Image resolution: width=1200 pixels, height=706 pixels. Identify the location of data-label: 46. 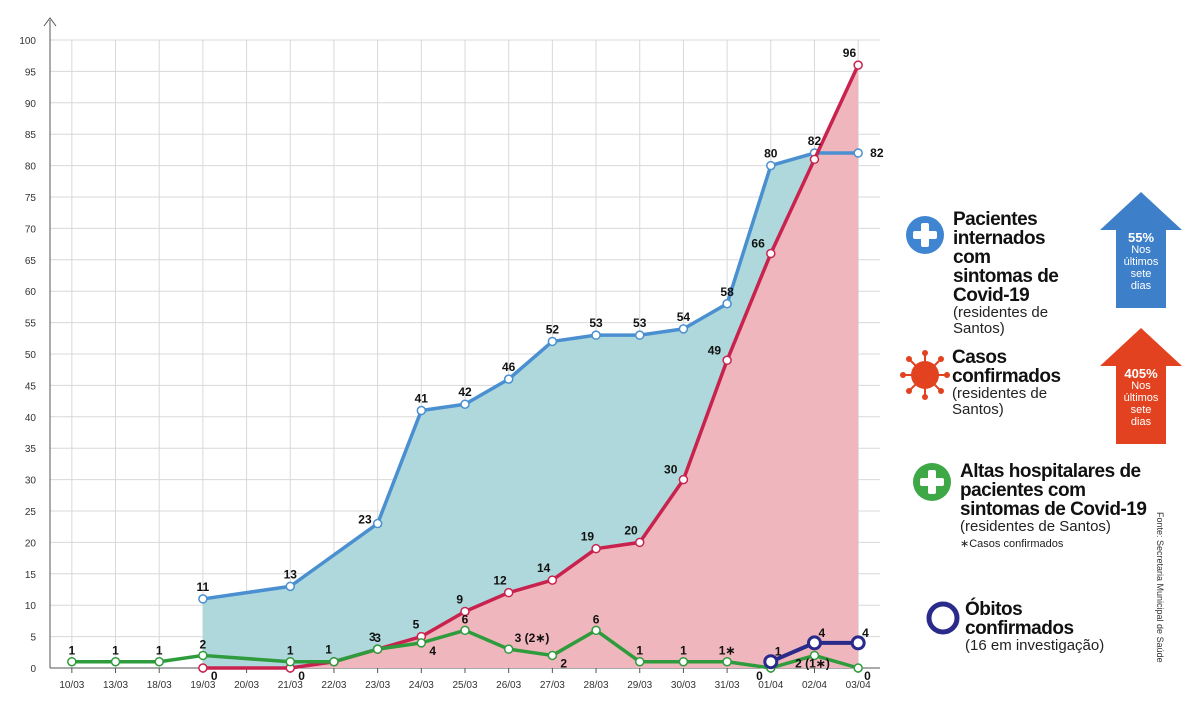
(509, 367).